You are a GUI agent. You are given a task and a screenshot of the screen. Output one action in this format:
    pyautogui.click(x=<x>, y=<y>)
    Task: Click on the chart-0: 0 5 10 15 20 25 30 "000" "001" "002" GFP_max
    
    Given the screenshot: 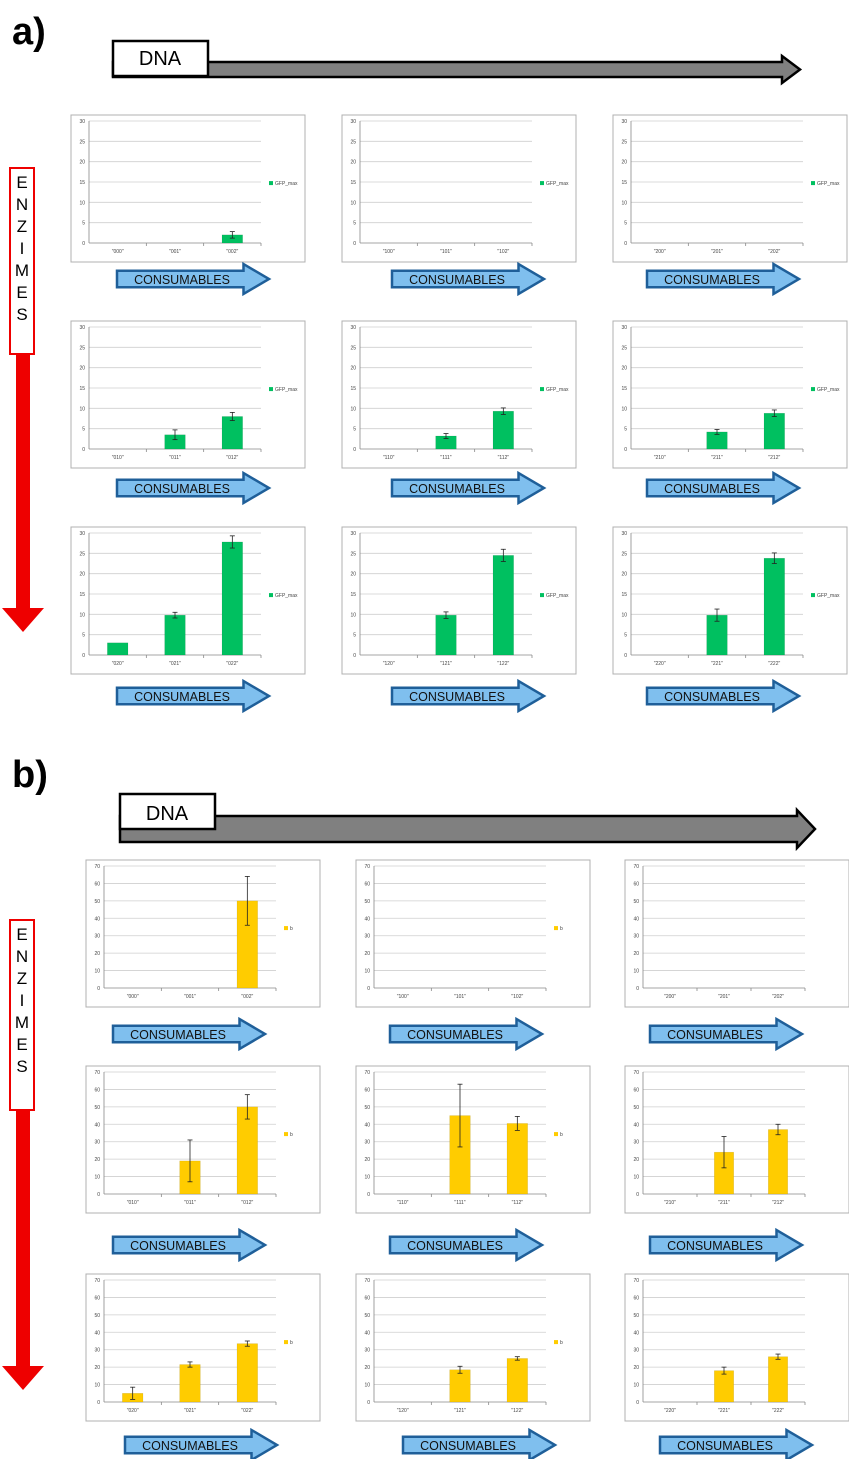 What is the action you would take?
    pyautogui.click(x=188, y=188)
    